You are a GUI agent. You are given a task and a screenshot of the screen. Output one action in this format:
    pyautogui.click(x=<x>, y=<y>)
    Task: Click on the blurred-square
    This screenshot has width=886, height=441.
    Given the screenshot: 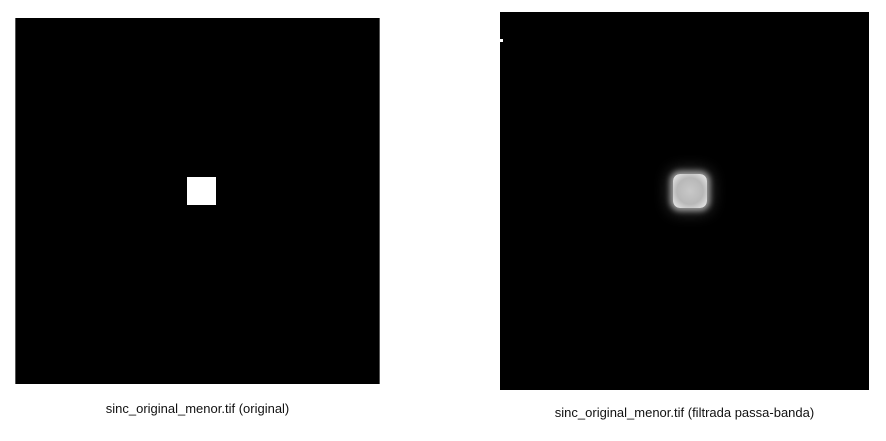 What is the action you would take?
    pyautogui.click(x=690, y=191)
    